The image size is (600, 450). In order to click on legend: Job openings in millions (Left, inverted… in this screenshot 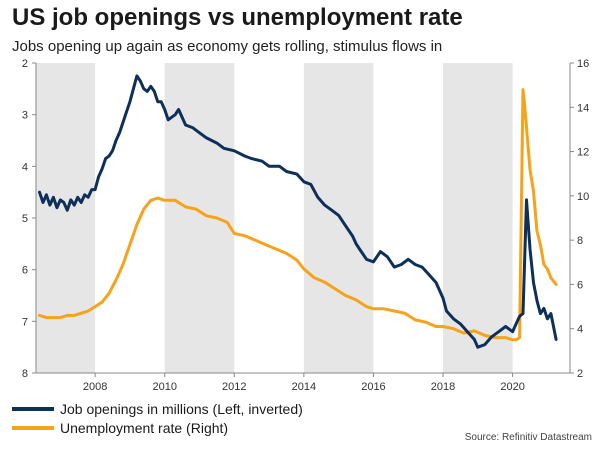, I will do `click(157, 418)`.